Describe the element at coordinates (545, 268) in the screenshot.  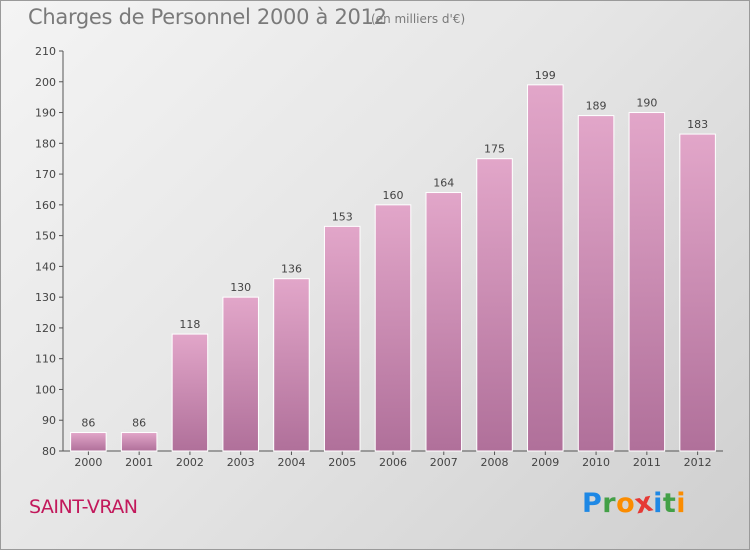
I see `bar-2009` at that location.